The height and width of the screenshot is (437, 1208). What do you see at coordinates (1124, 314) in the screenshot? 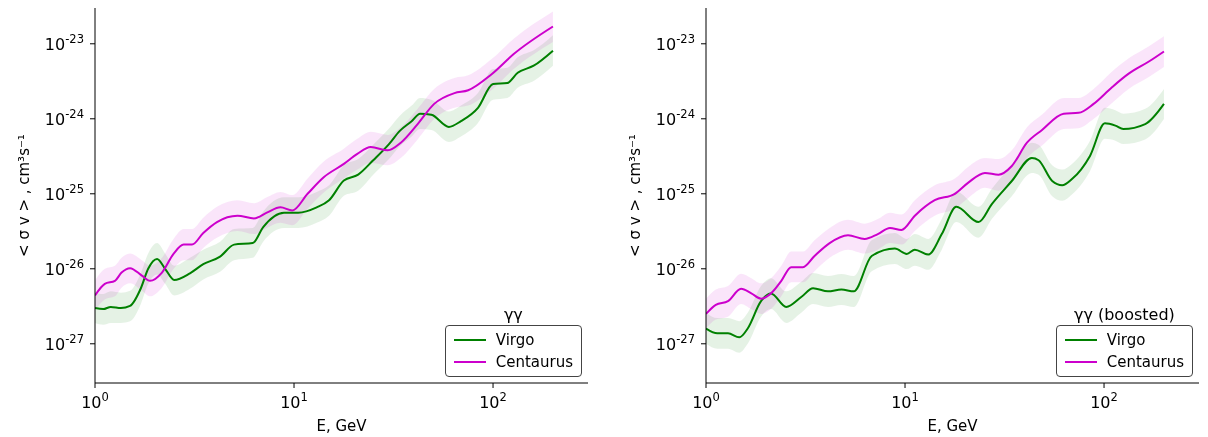
I see `legend-title: γγ (boosted)` at bounding box center [1124, 314].